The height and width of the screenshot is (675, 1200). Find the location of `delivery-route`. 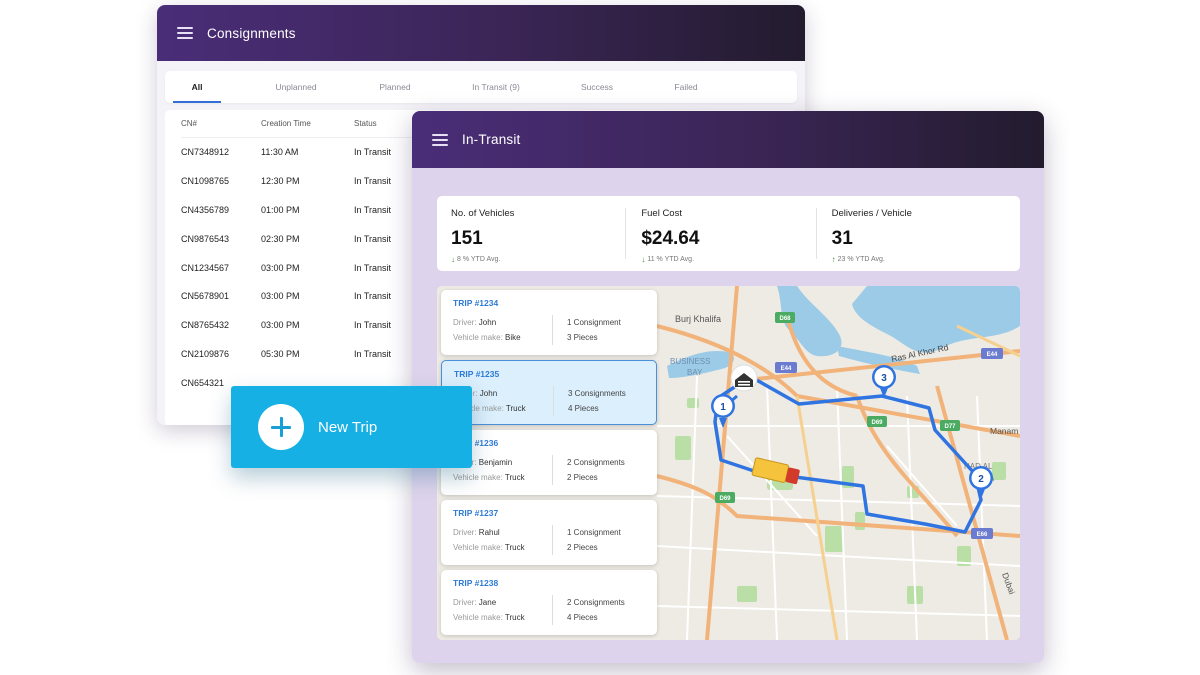

delivery-route is located at coordinates (848, 455).